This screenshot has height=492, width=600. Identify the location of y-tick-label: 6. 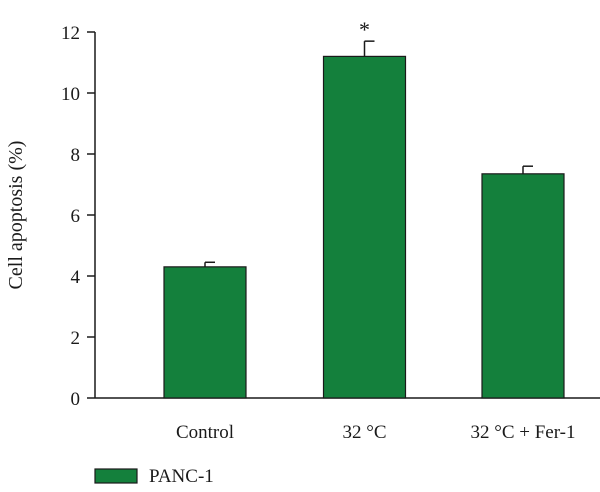
(76, 216).